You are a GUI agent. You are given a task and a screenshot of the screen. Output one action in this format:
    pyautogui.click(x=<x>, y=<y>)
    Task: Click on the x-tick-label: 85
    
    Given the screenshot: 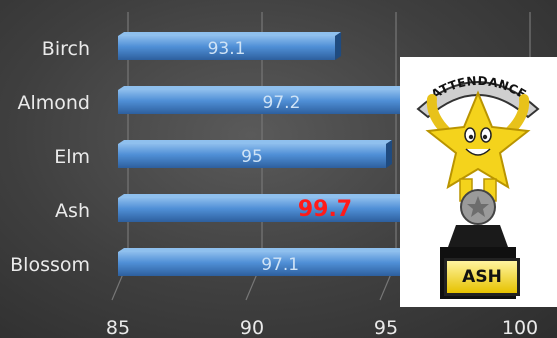 What is the action you would take?
    pyautogui.click(x=118, y=327)
    